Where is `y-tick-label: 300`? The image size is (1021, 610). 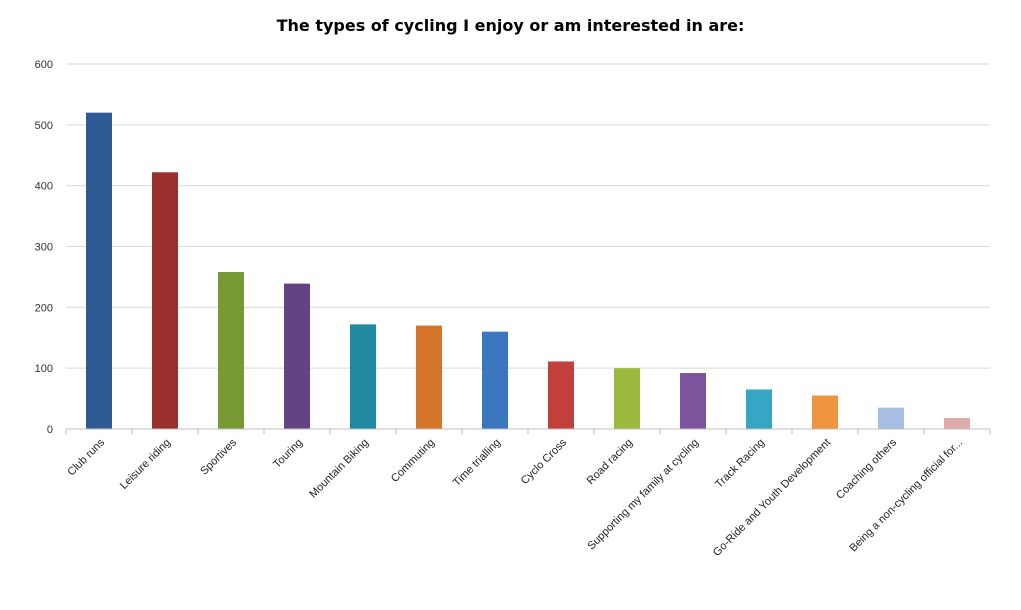
y-tick-label: 300 is located at coordinates (44, 248).